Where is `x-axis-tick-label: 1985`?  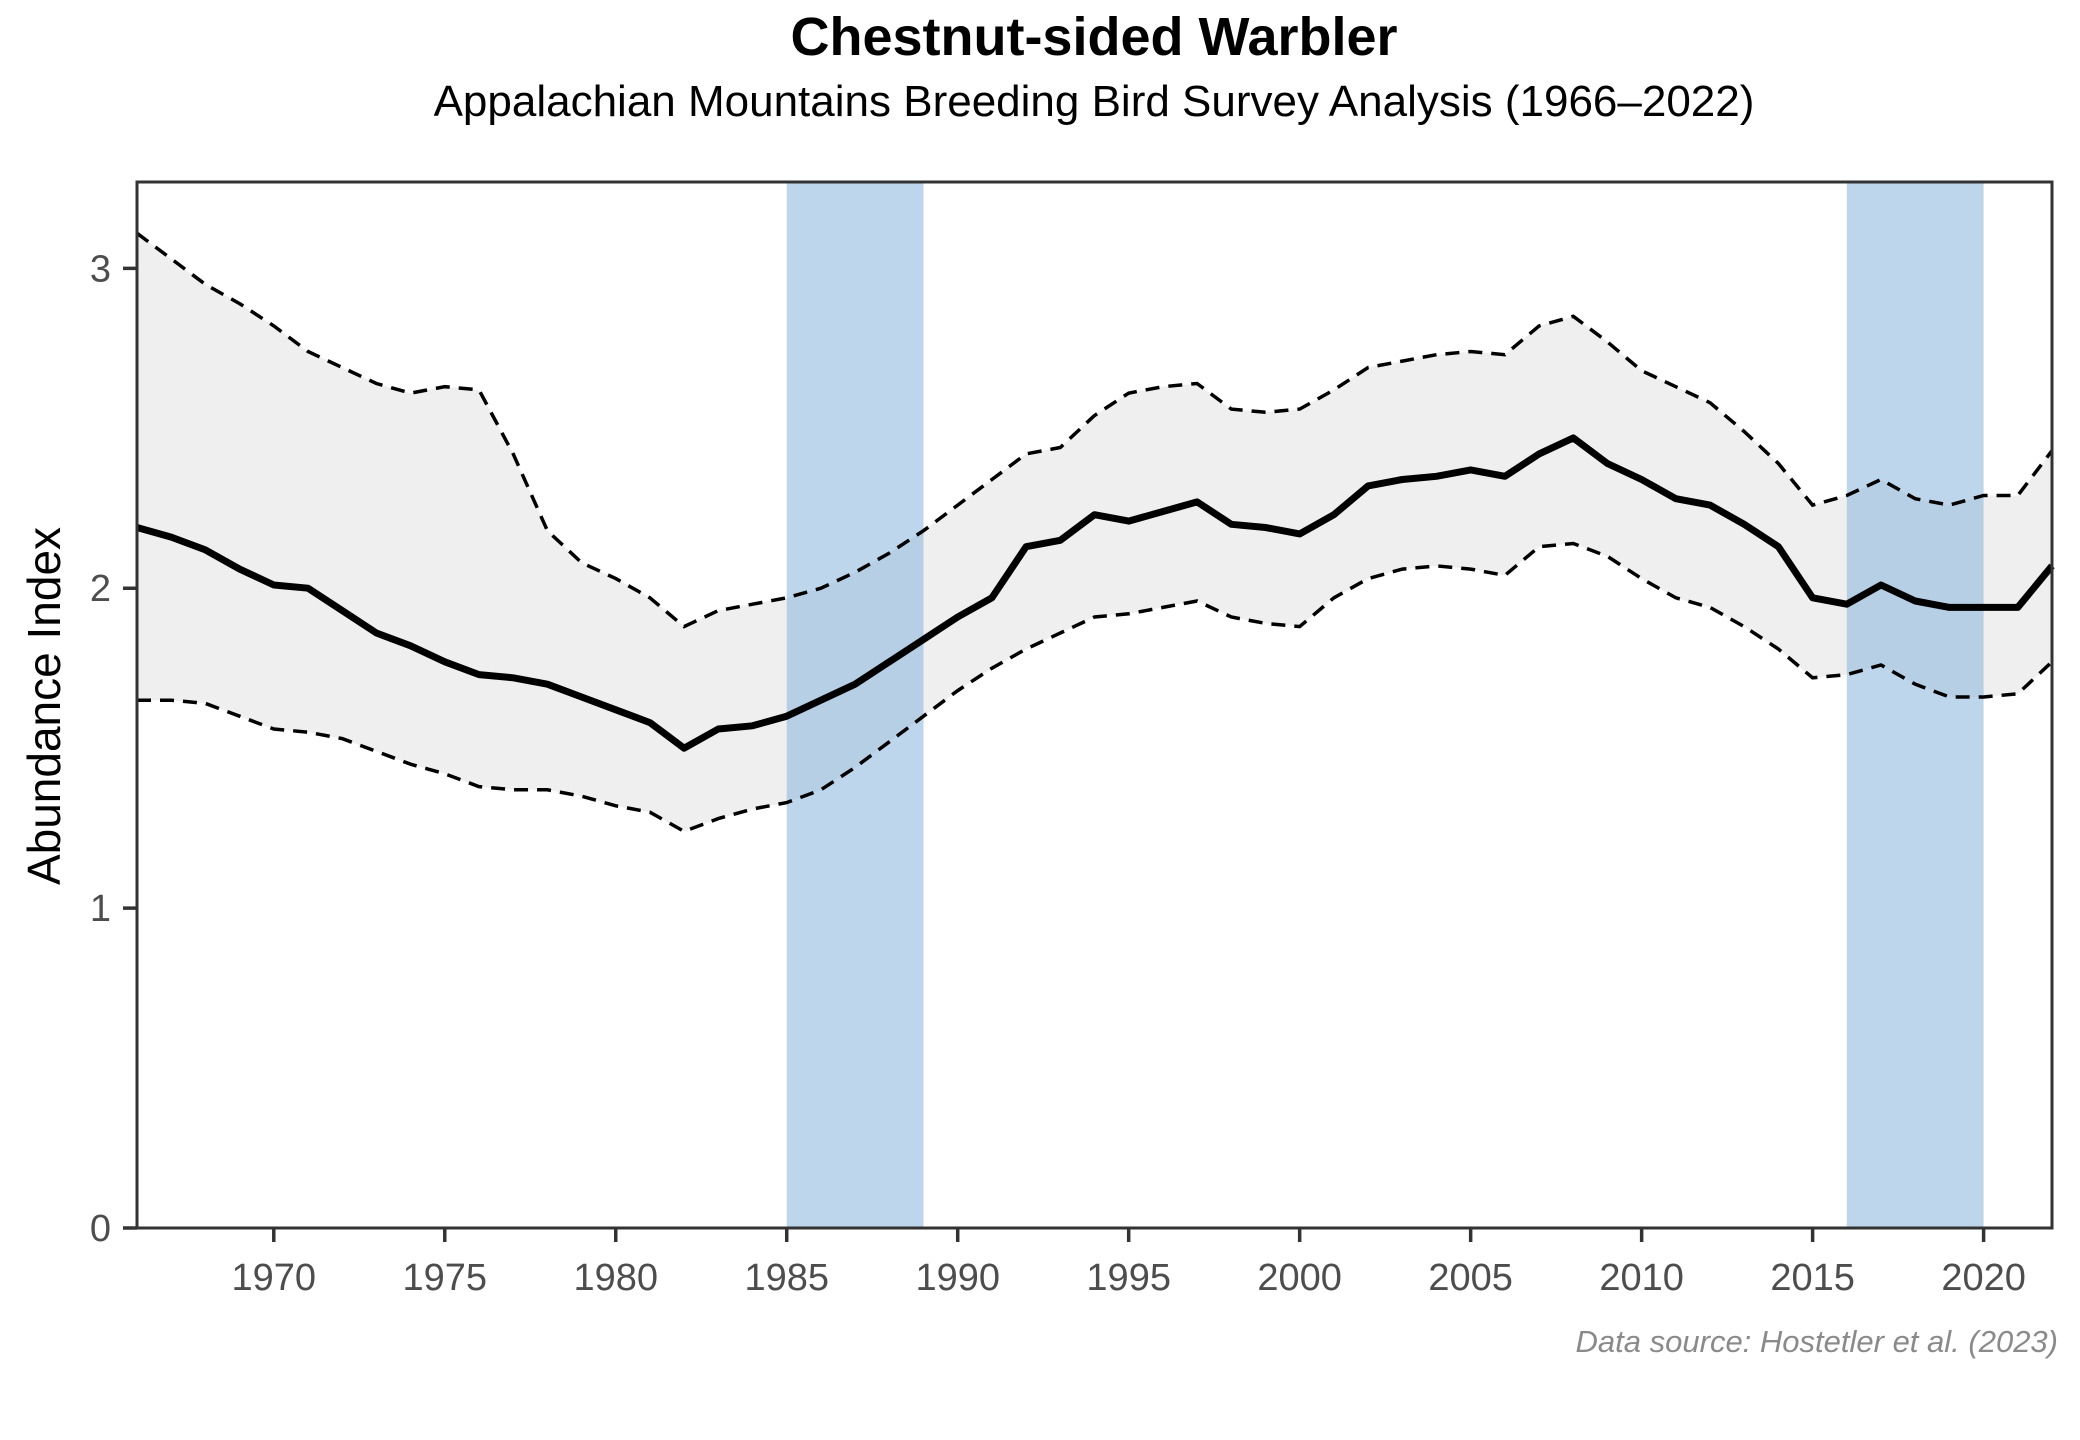 x-axis-tick-label: 1985 is located at coordinates (786, 1278).